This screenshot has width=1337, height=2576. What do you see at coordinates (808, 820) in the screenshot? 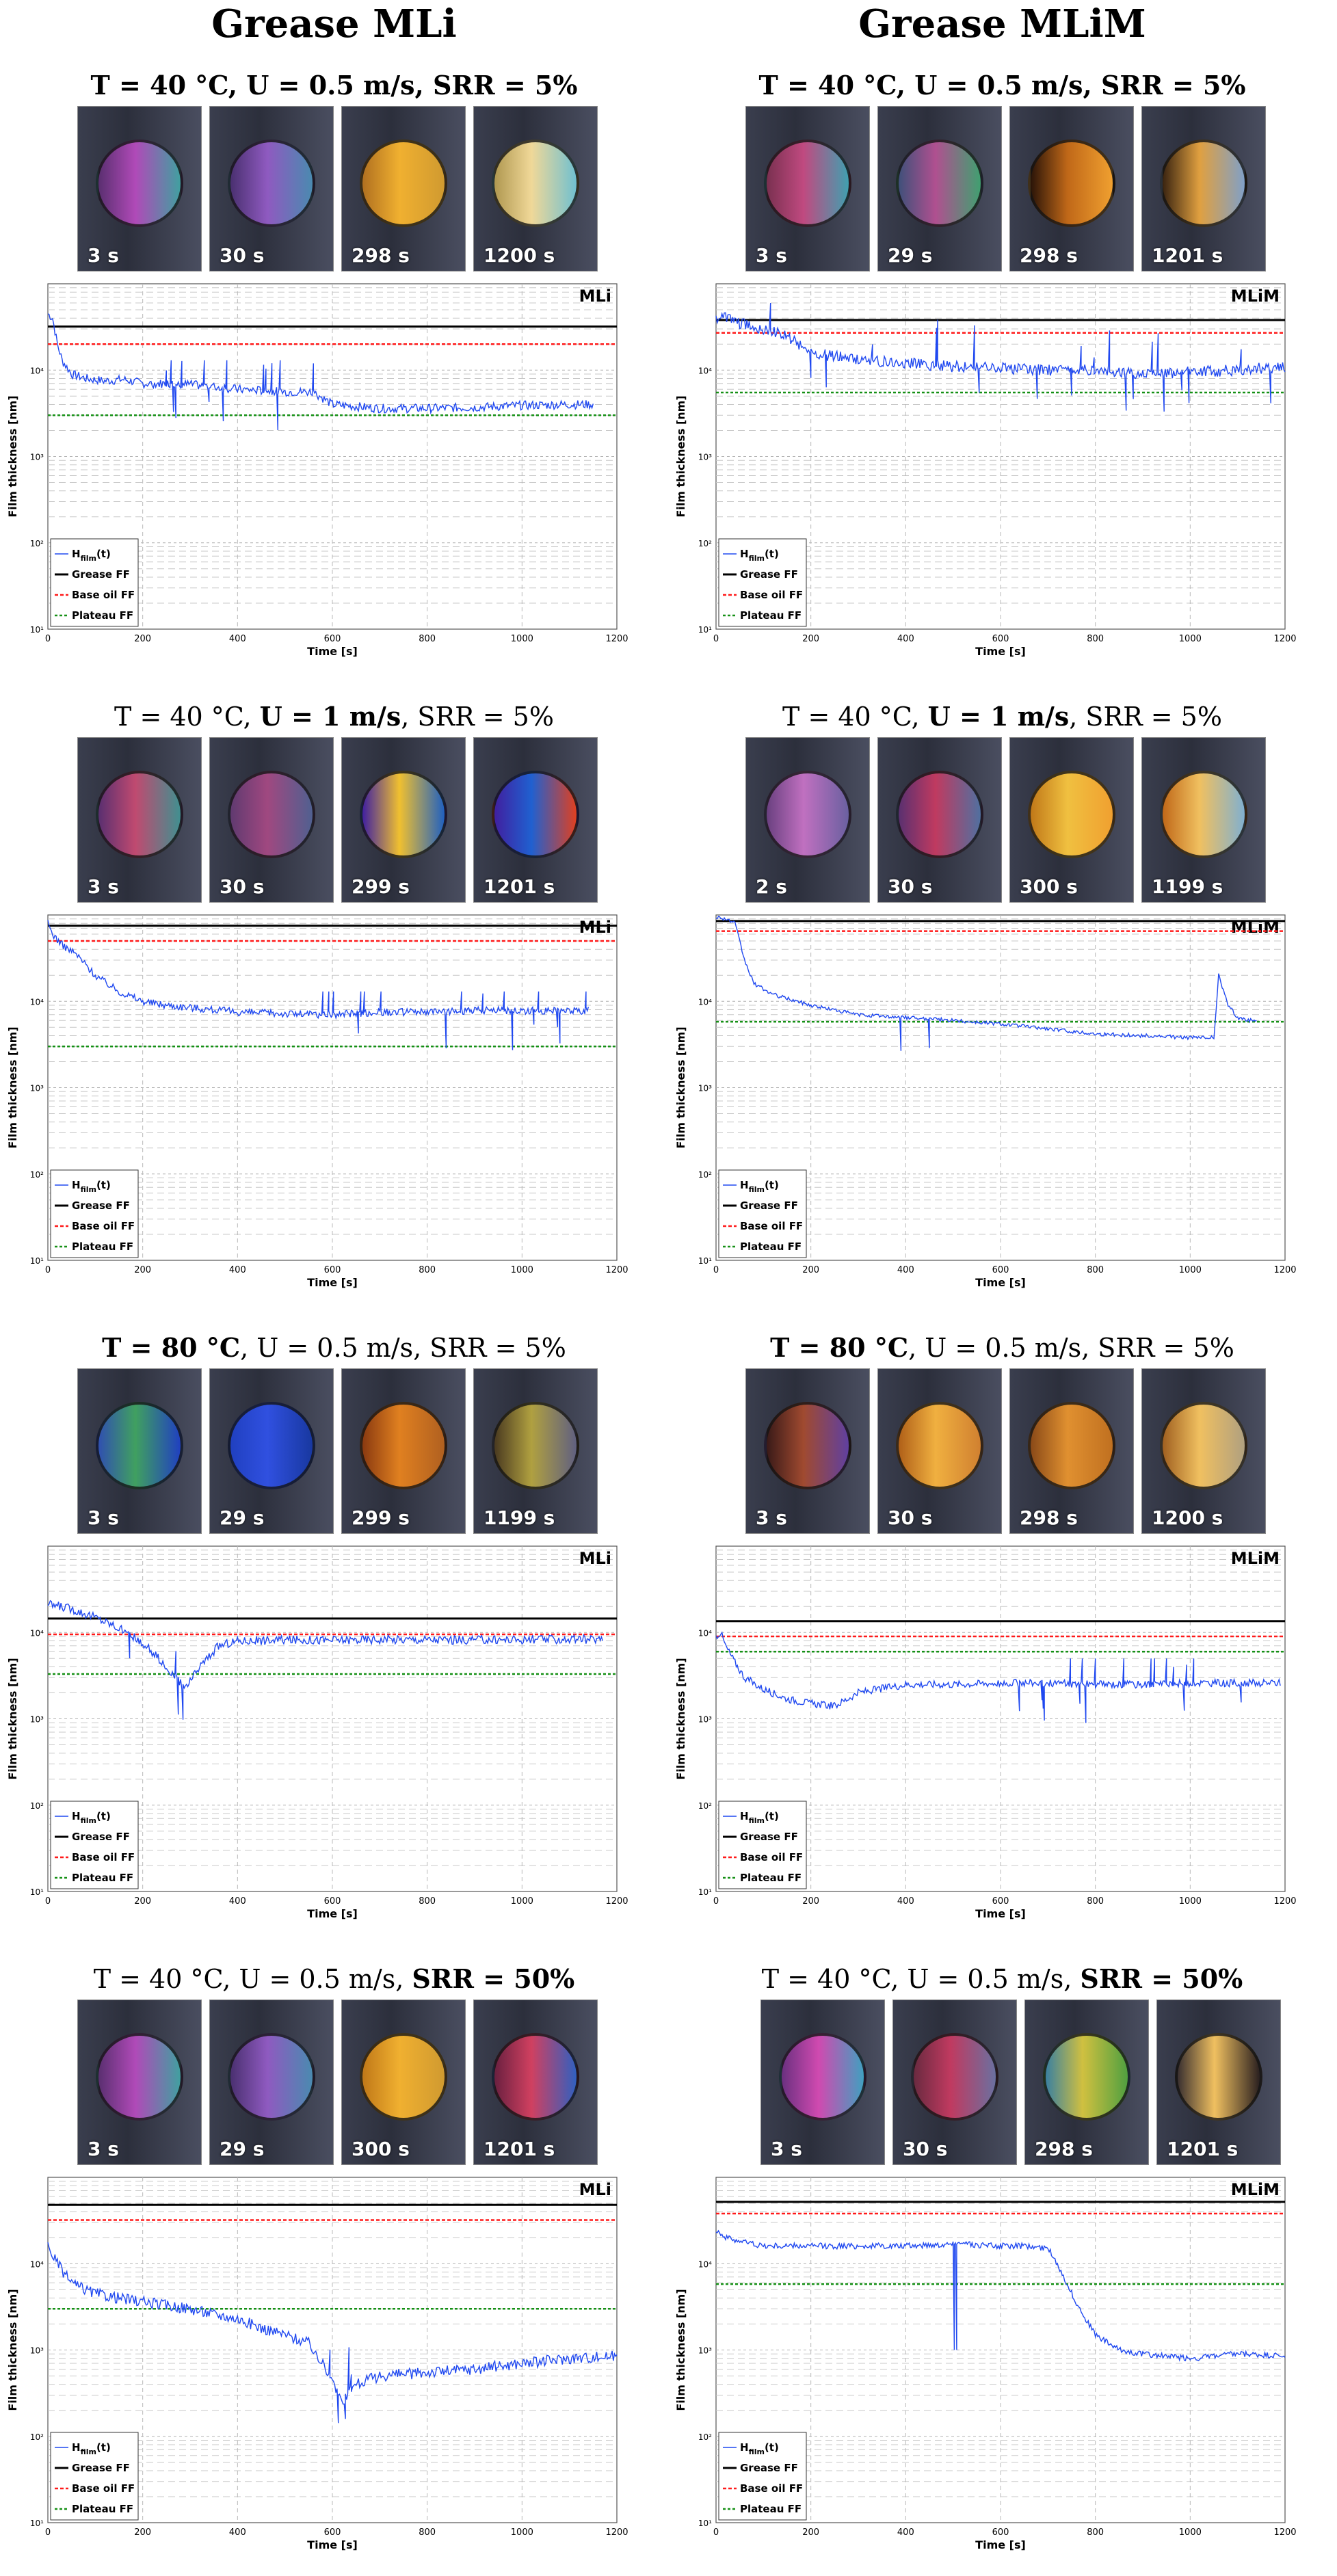
I see `interference-image: 2 s` at bounding box center [808, 820].